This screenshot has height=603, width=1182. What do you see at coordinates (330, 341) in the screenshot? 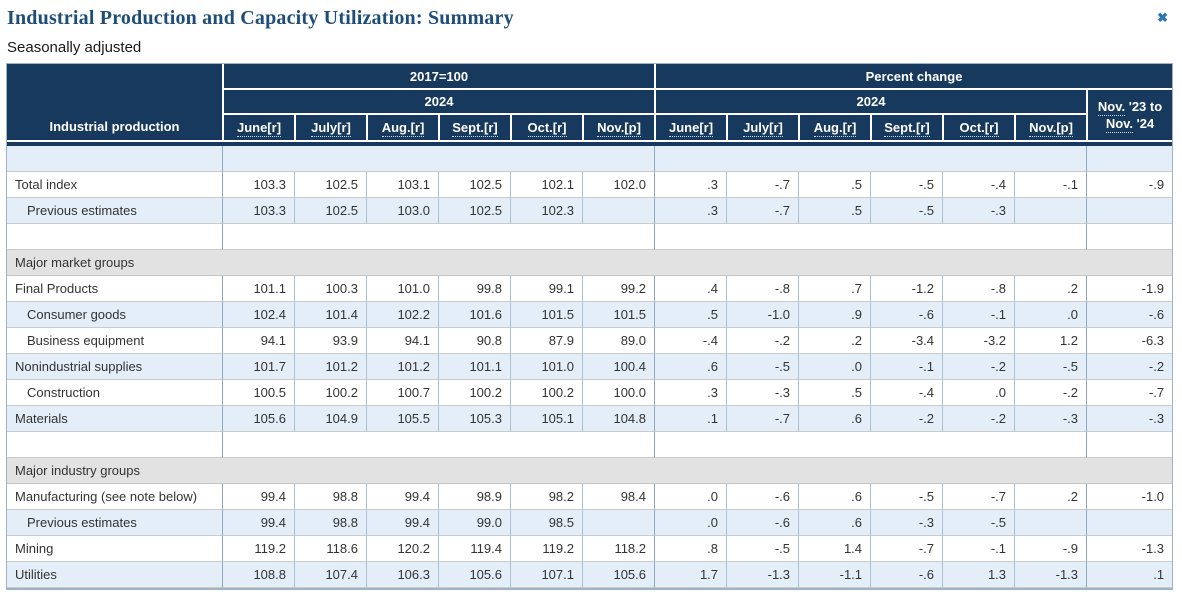
I see `index-value: 93.9` at bounding box center [330, 341].